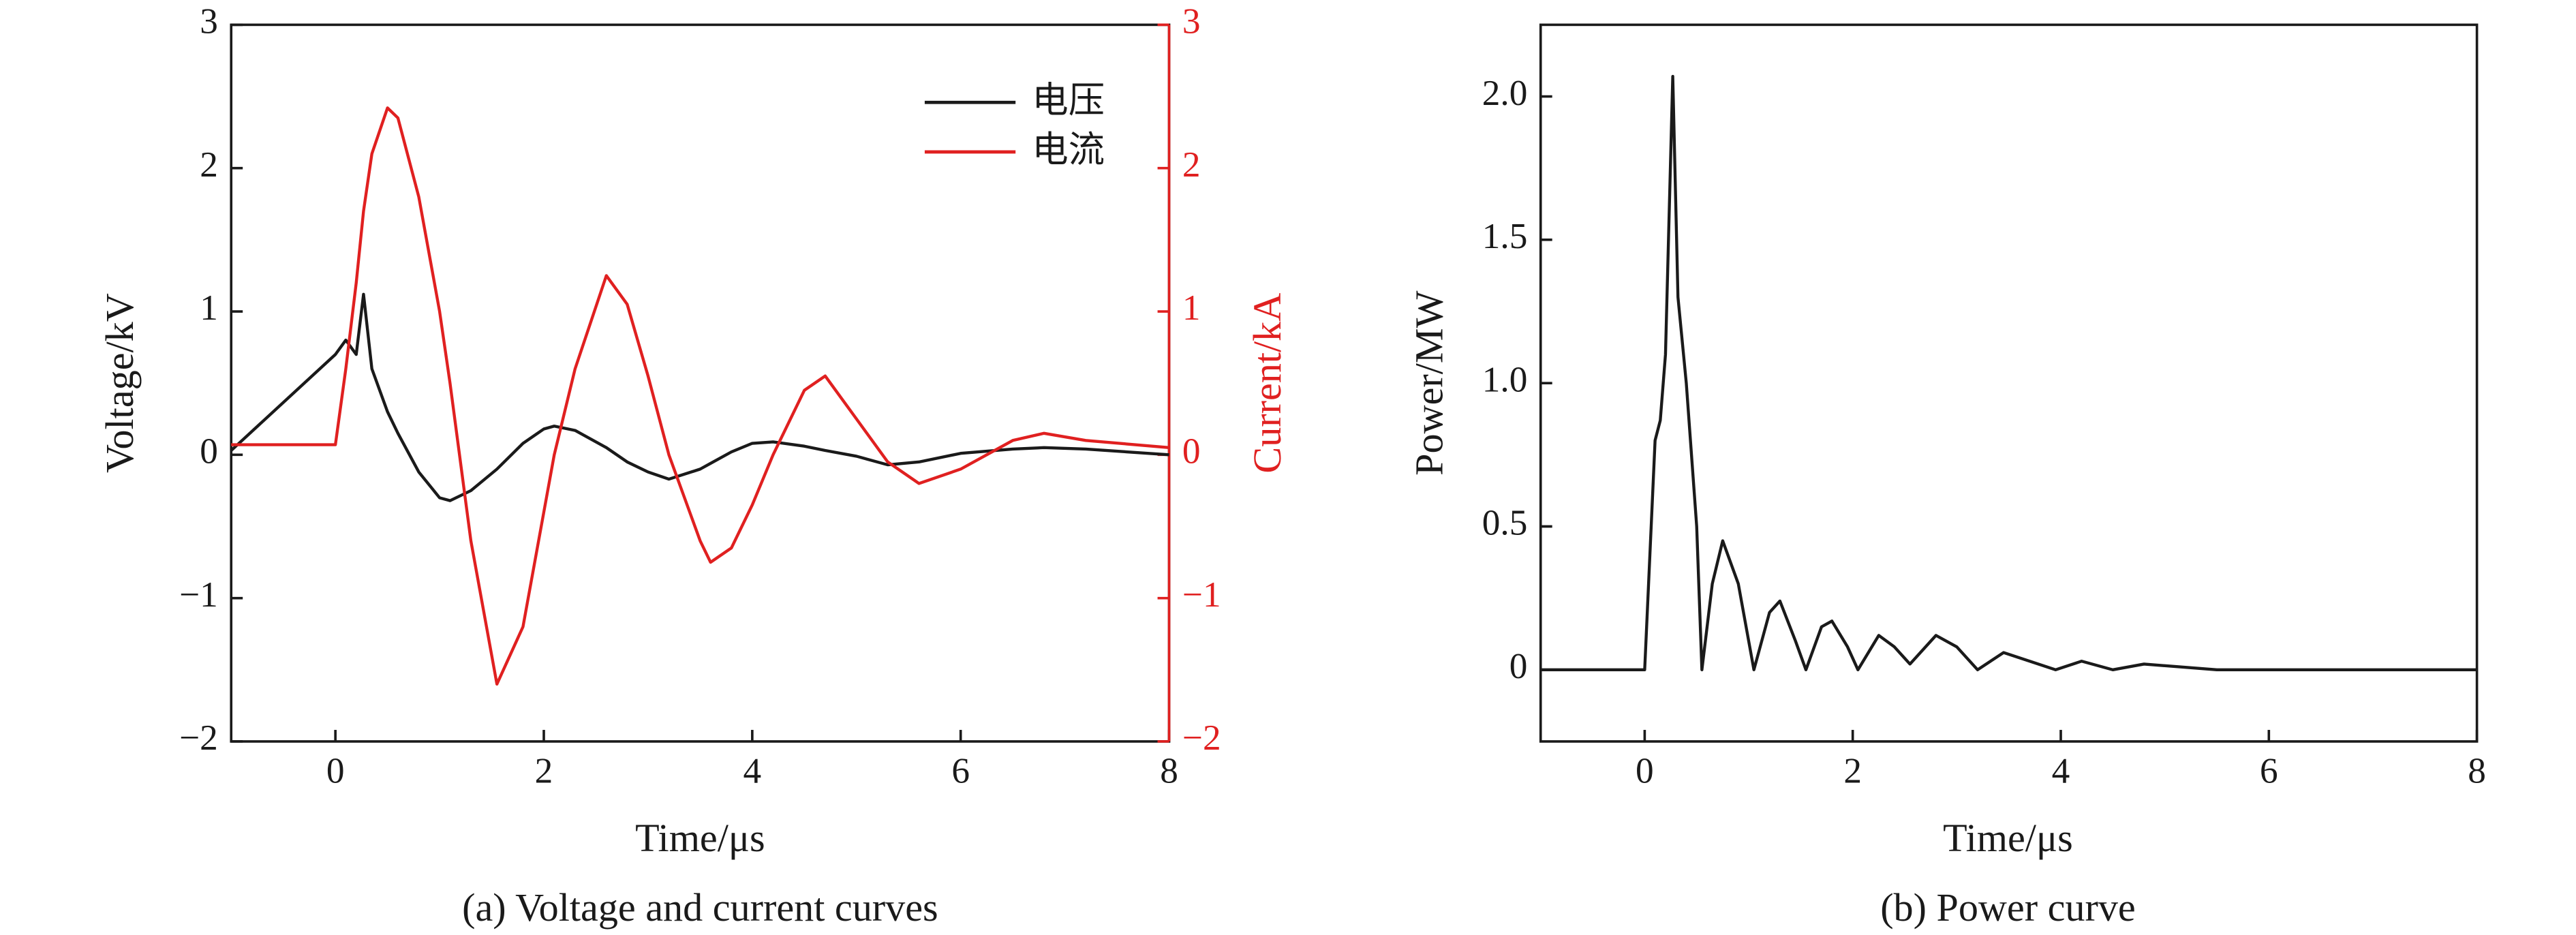 Image resolution: width=2576 pixels, height=935 pixels. What do you see at coordinates (119, 383) in the screenshot?
I see `y-axis-label: Voltage/kV` at bounding box center [119, 383].